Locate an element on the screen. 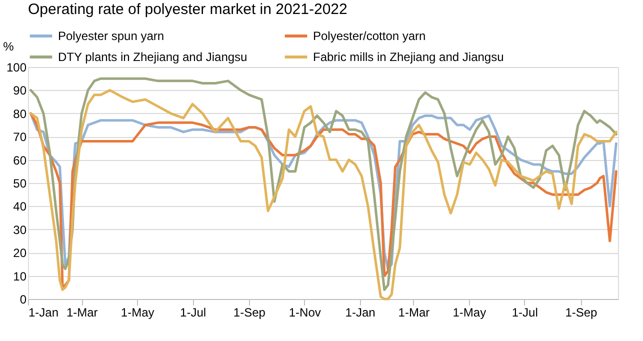 The height and width of the screenshot is (341, 643). y-tick-label: 40 is located at coordinates (20, 207).